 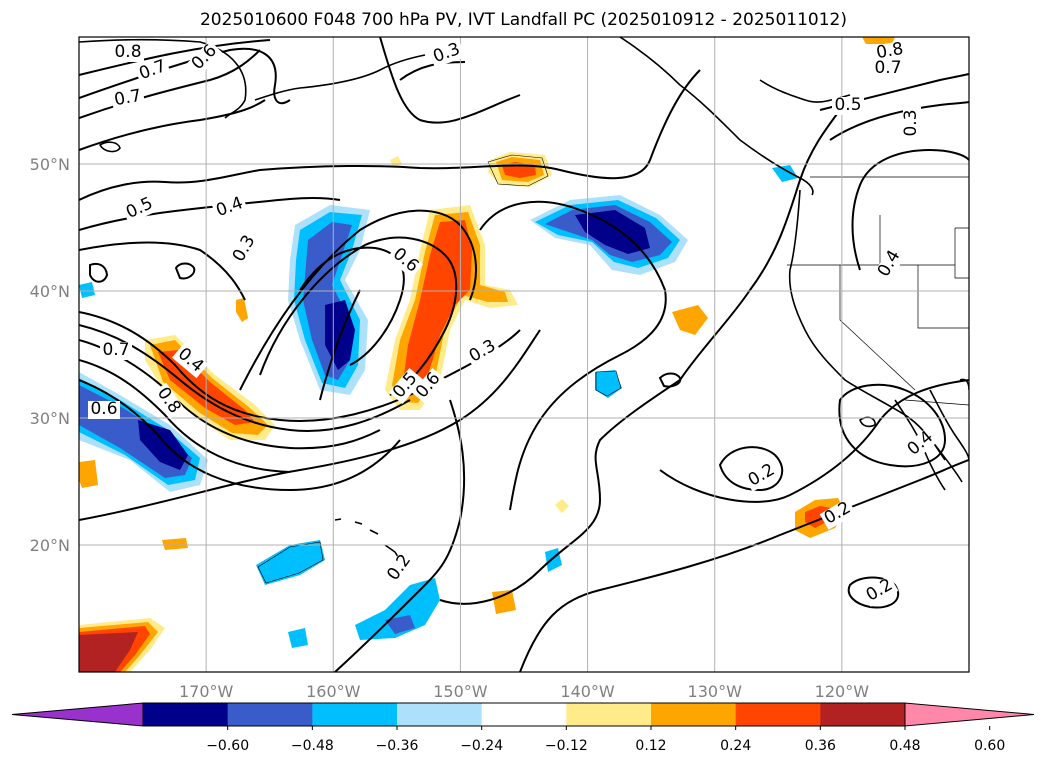 I want to click on contour-label: 0.3, so click(x=911, y=122).